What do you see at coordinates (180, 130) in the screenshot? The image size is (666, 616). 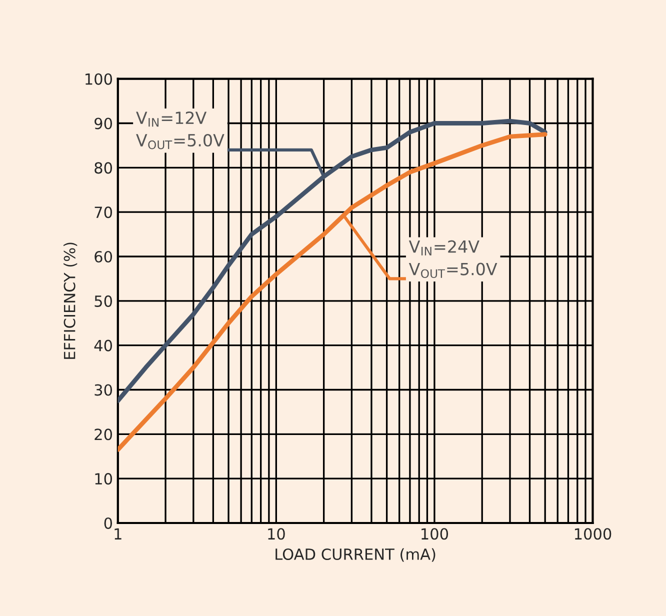 I see `annotation: V$_{IN}$=12V V$_{OUT}$=5.0V` at bounding box center [180, 130].